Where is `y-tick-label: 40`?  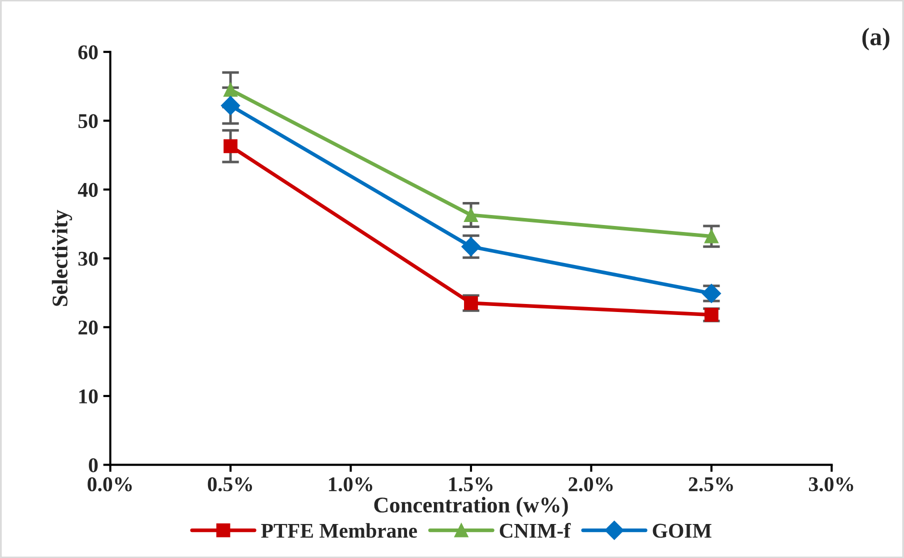 y-tick-label: 40 is located at coordinates (88, 189).